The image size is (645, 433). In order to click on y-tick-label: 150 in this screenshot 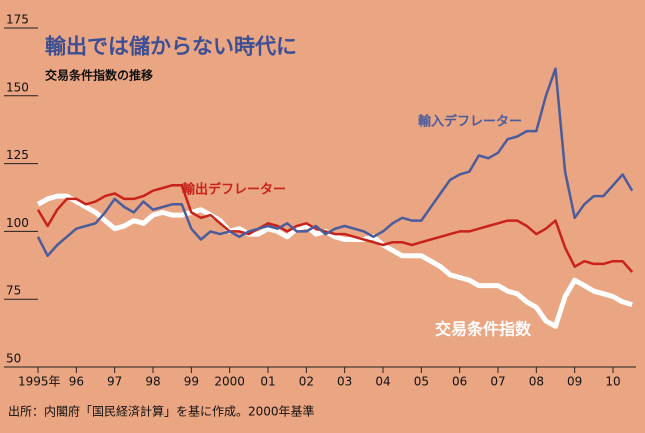, I will do `click(17, 87)`.